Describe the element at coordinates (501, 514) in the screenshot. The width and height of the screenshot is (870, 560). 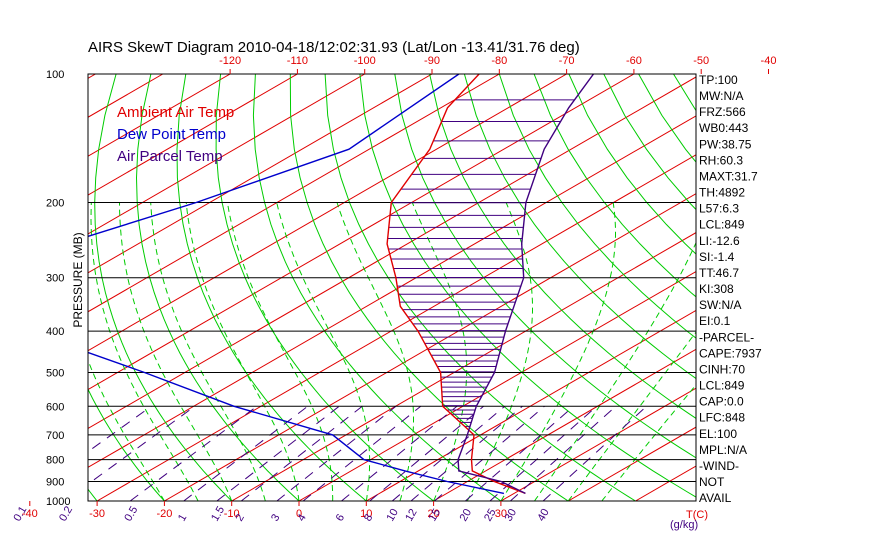
I see `bottom-temp-tick-label: 30` at that location.